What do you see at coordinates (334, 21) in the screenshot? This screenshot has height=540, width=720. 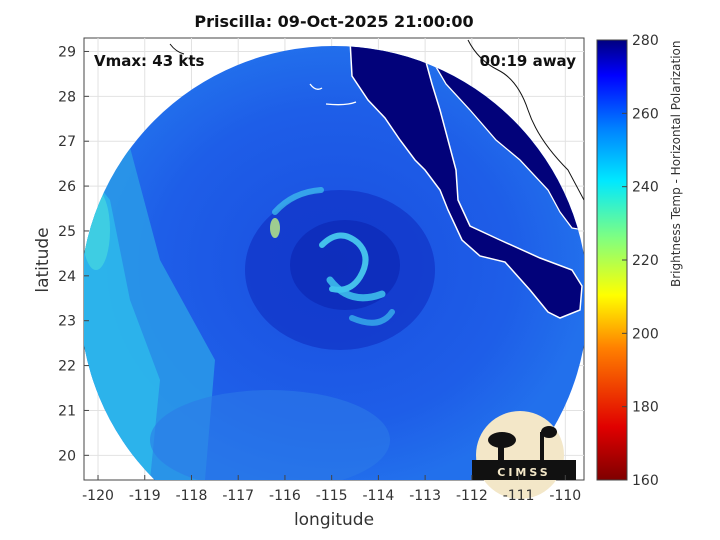 I see `plot-title: Priscilla: 09-Oct-2025 21:00:00` at bounding box center [334, 21].